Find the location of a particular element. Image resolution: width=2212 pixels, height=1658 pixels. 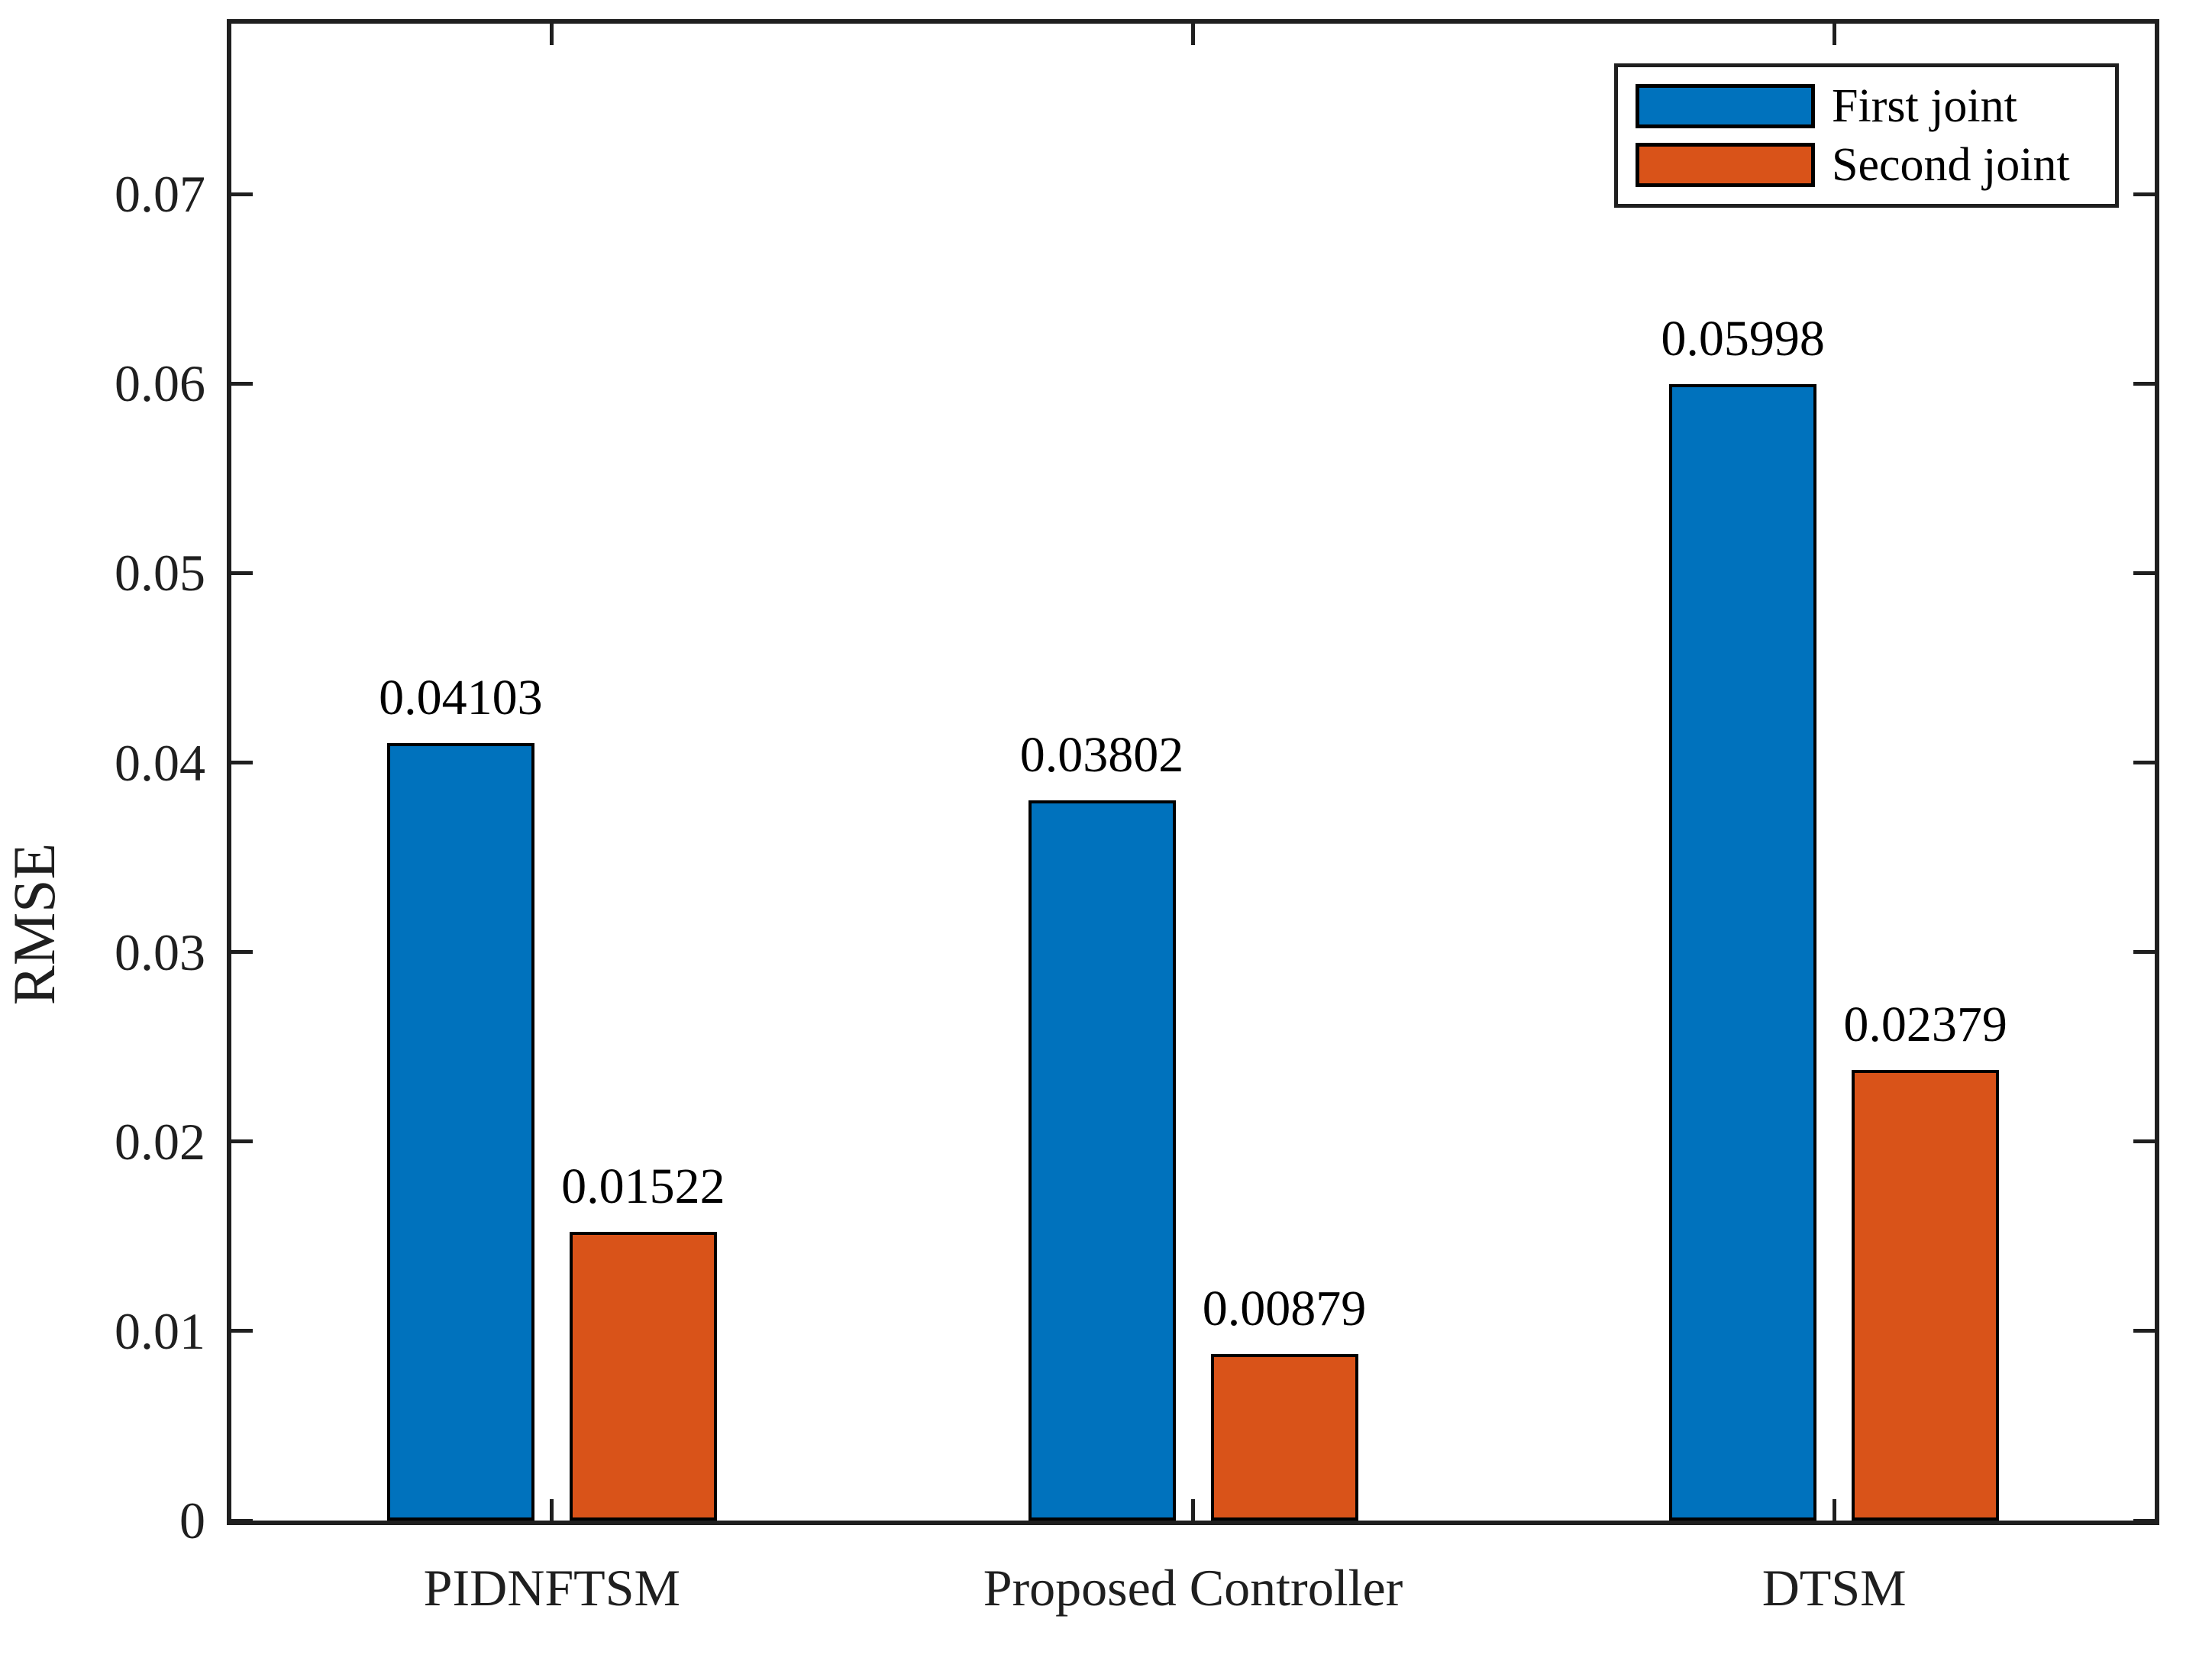

legend-label-0: First joint is located at coordinates (1925, 106).